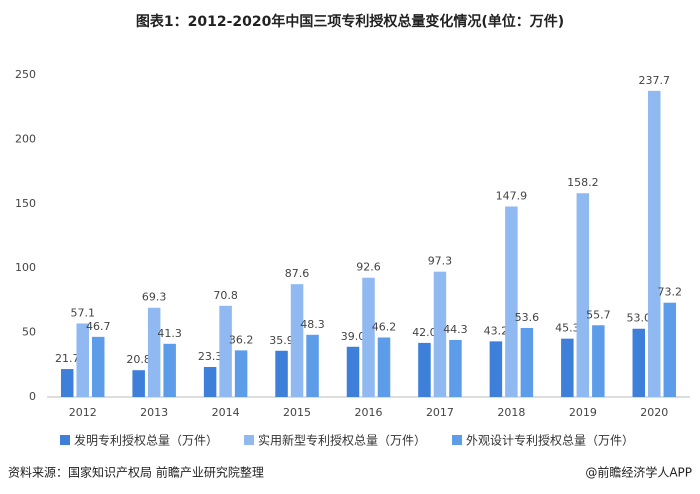  What do you see at coordinates (138, 359) in the screenshot?
I see `value-label: 20.8` at bounding box center [138, 359].